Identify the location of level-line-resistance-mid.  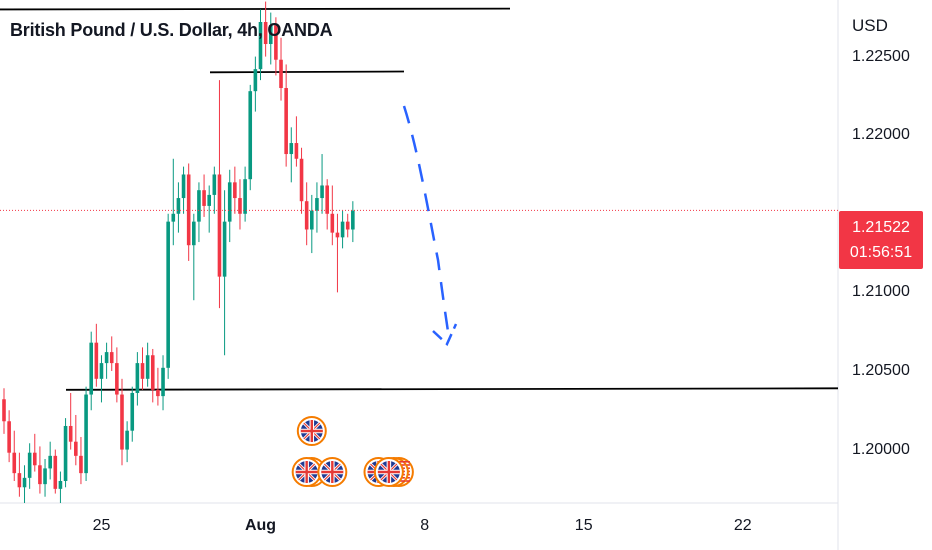
(307, 72).